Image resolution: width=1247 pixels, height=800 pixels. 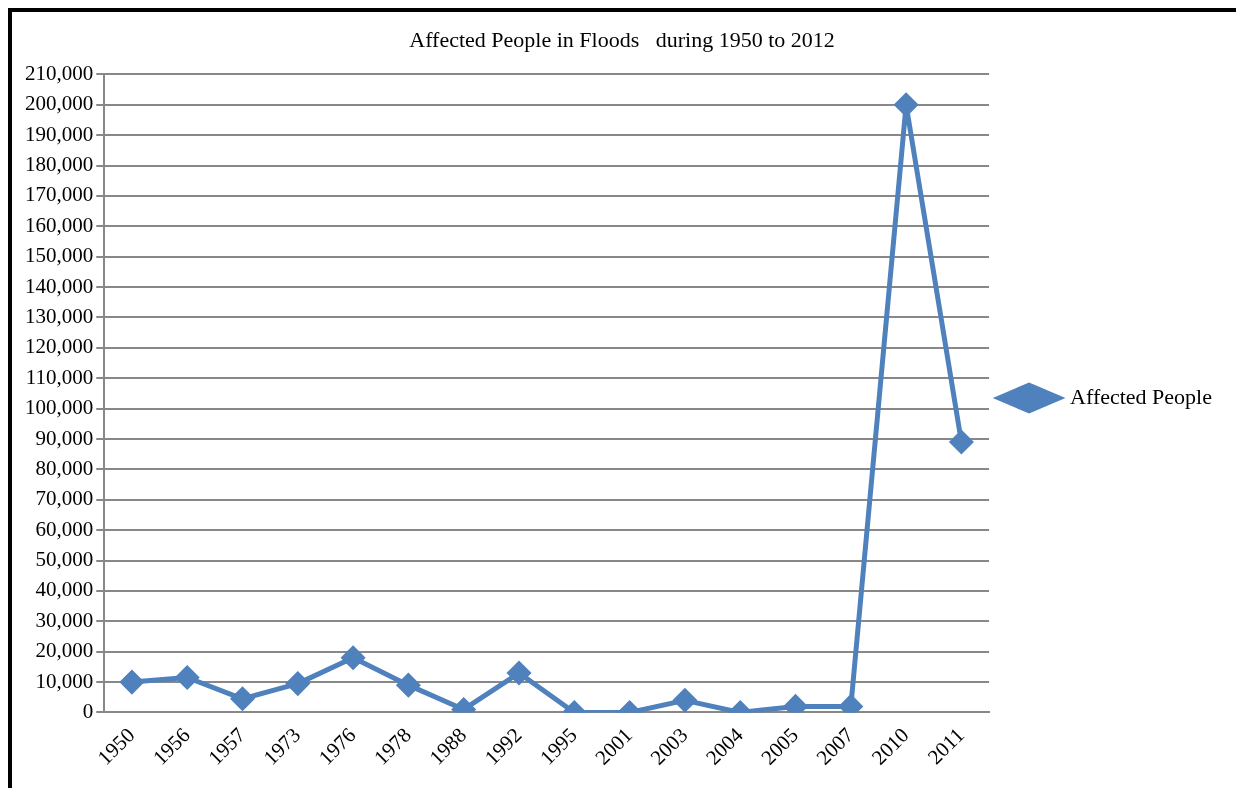 What do you see at coordinates (59, 346) in the screenshot?
I see `y-tick-label: 120,000` at bounding box center [59, 346].